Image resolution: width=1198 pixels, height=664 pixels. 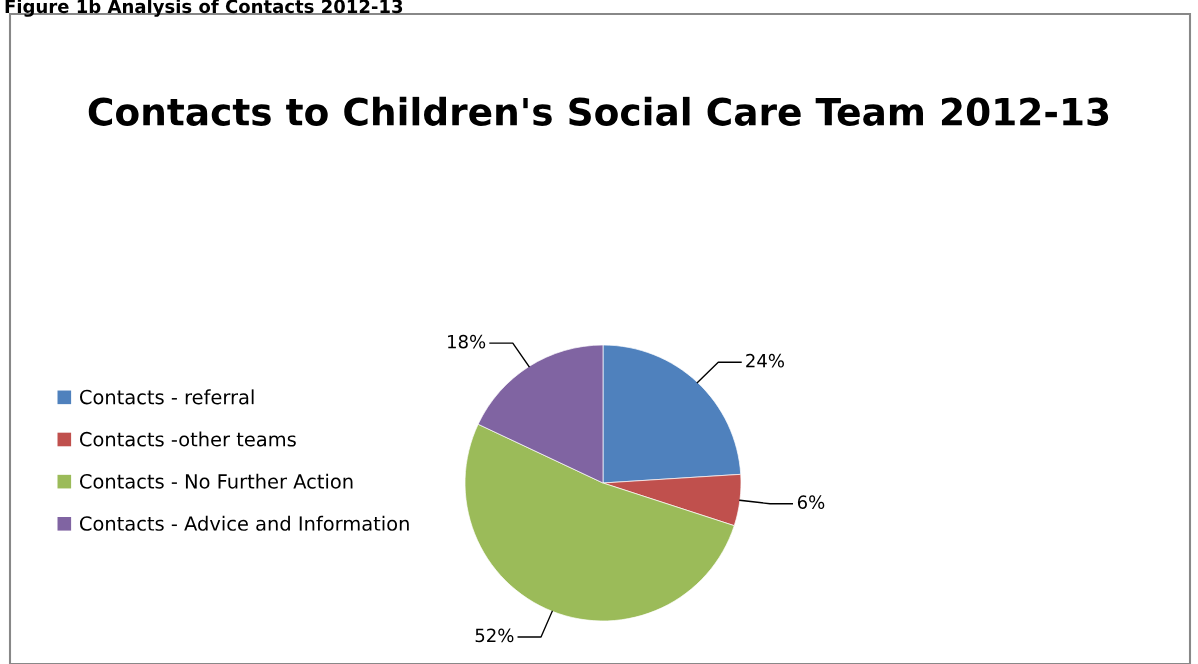 What do you see at coordinates (244, 523) in the screenshot?
I see `legend-label: Contacts - Advice and Information` at bounding box center [244, 523].